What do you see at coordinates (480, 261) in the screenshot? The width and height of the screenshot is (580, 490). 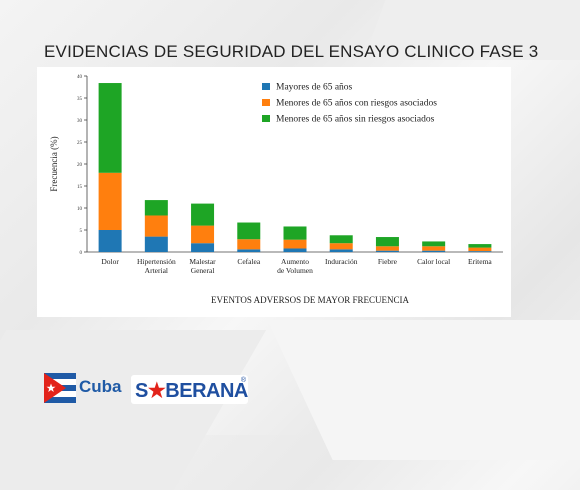 I see `x-tick-label: Eritema` at bounding box center [480, 261].